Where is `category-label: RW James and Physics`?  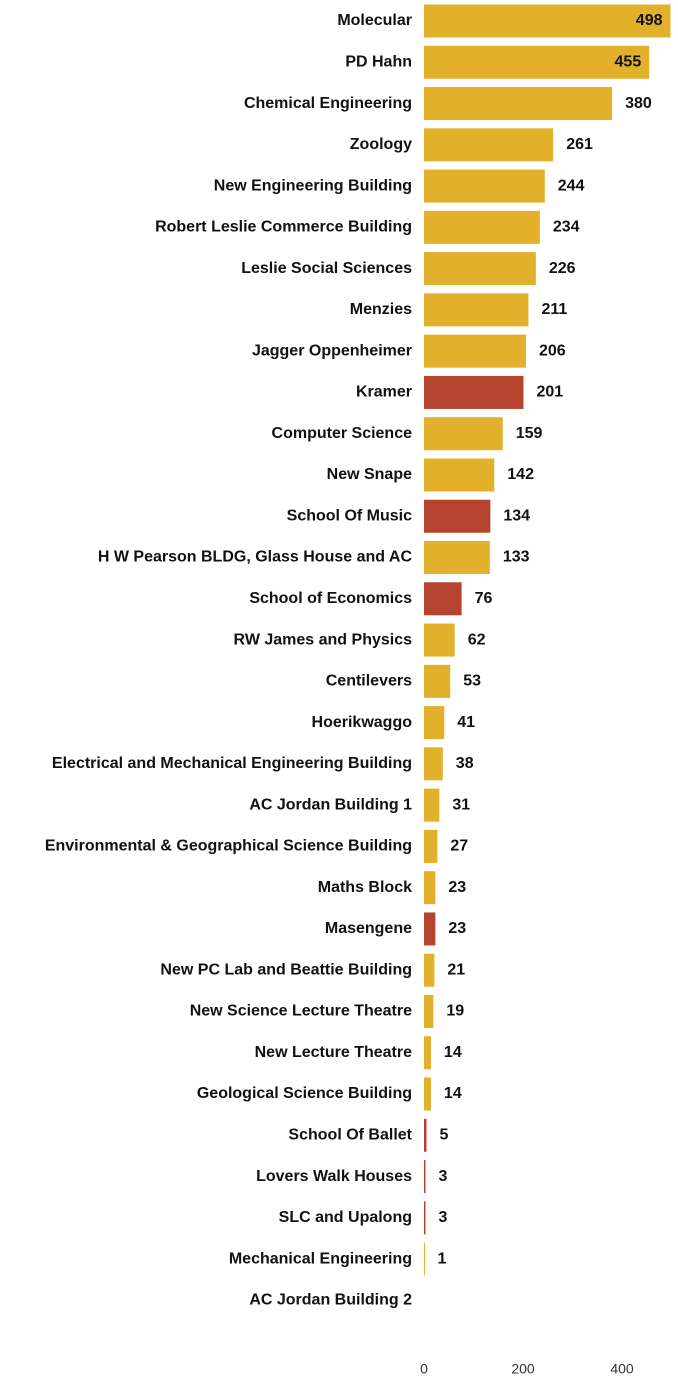
category-label: RW James and Physics is located at coordinates (323, 639).